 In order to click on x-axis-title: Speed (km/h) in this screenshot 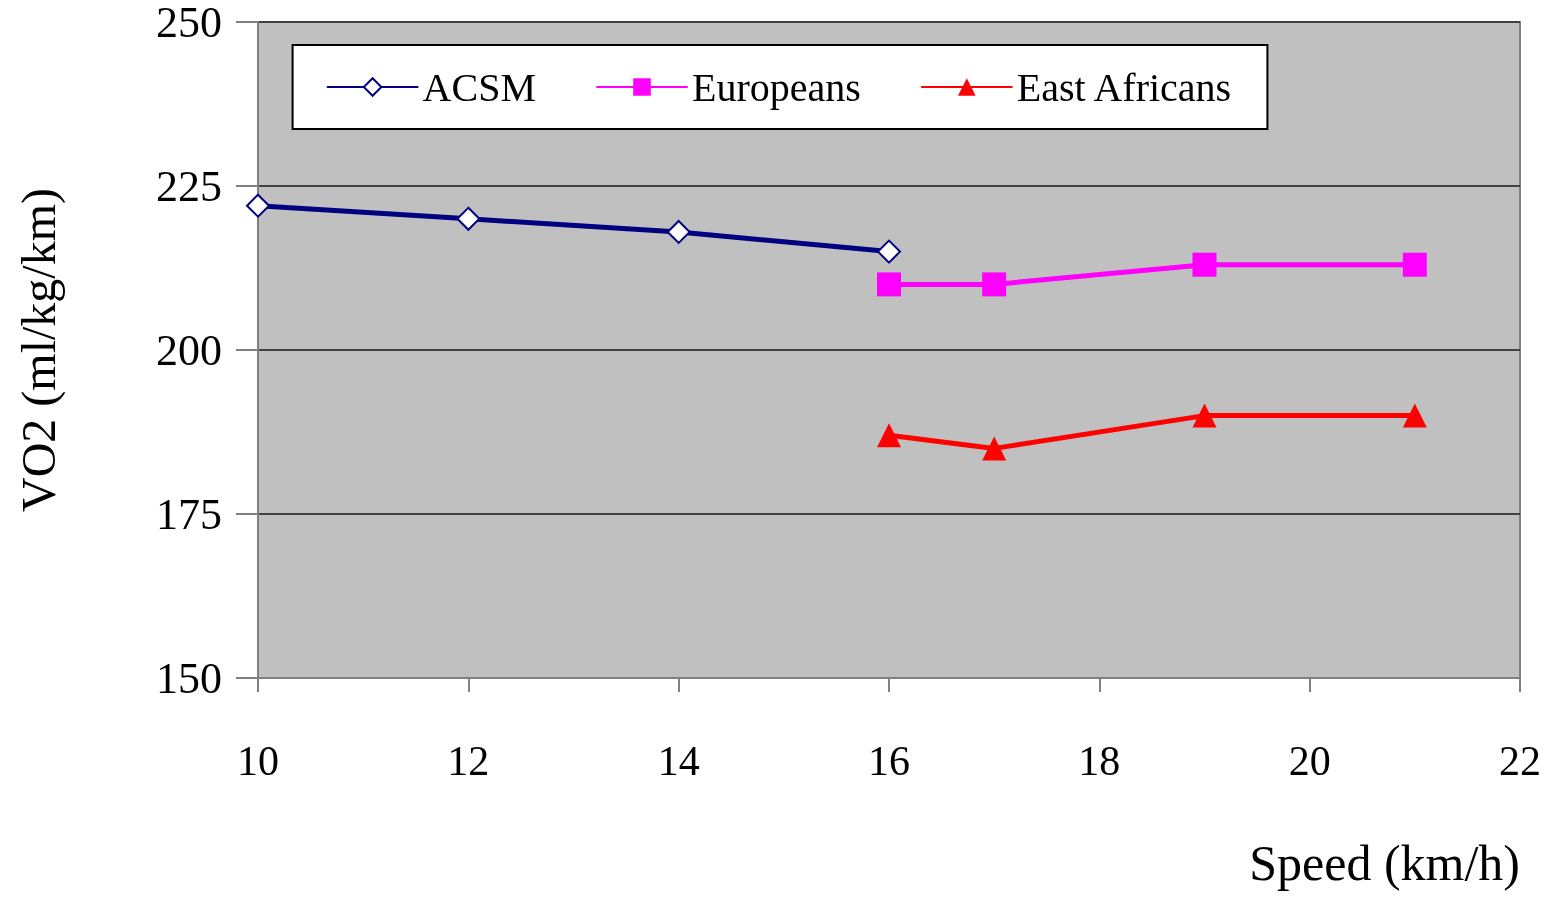, I will do `click(1384, 863)`.